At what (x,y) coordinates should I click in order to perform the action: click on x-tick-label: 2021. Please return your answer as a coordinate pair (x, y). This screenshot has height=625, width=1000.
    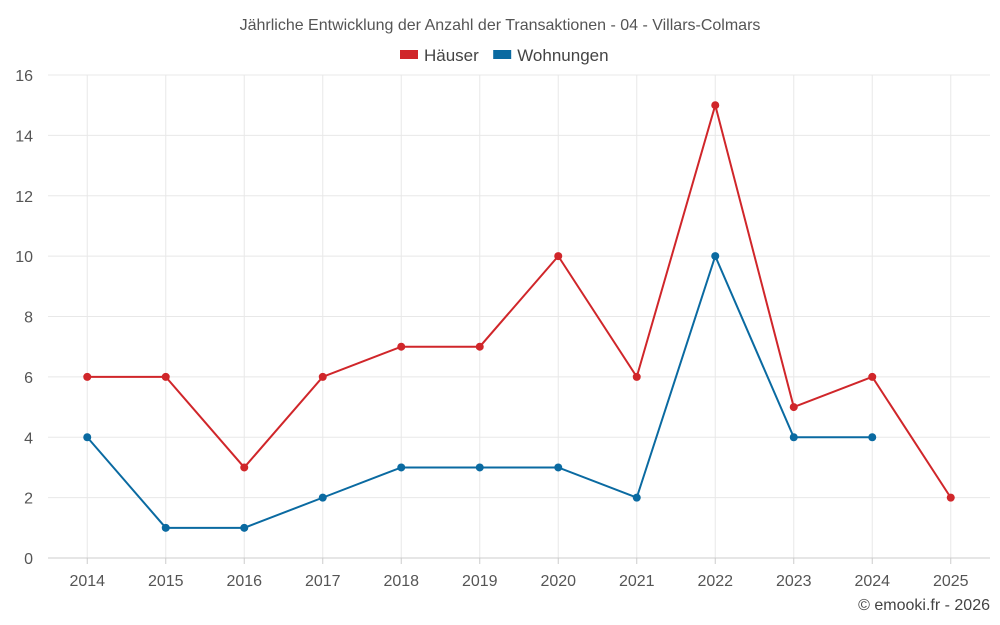
    Looking at the image, I should click on (637, 581).